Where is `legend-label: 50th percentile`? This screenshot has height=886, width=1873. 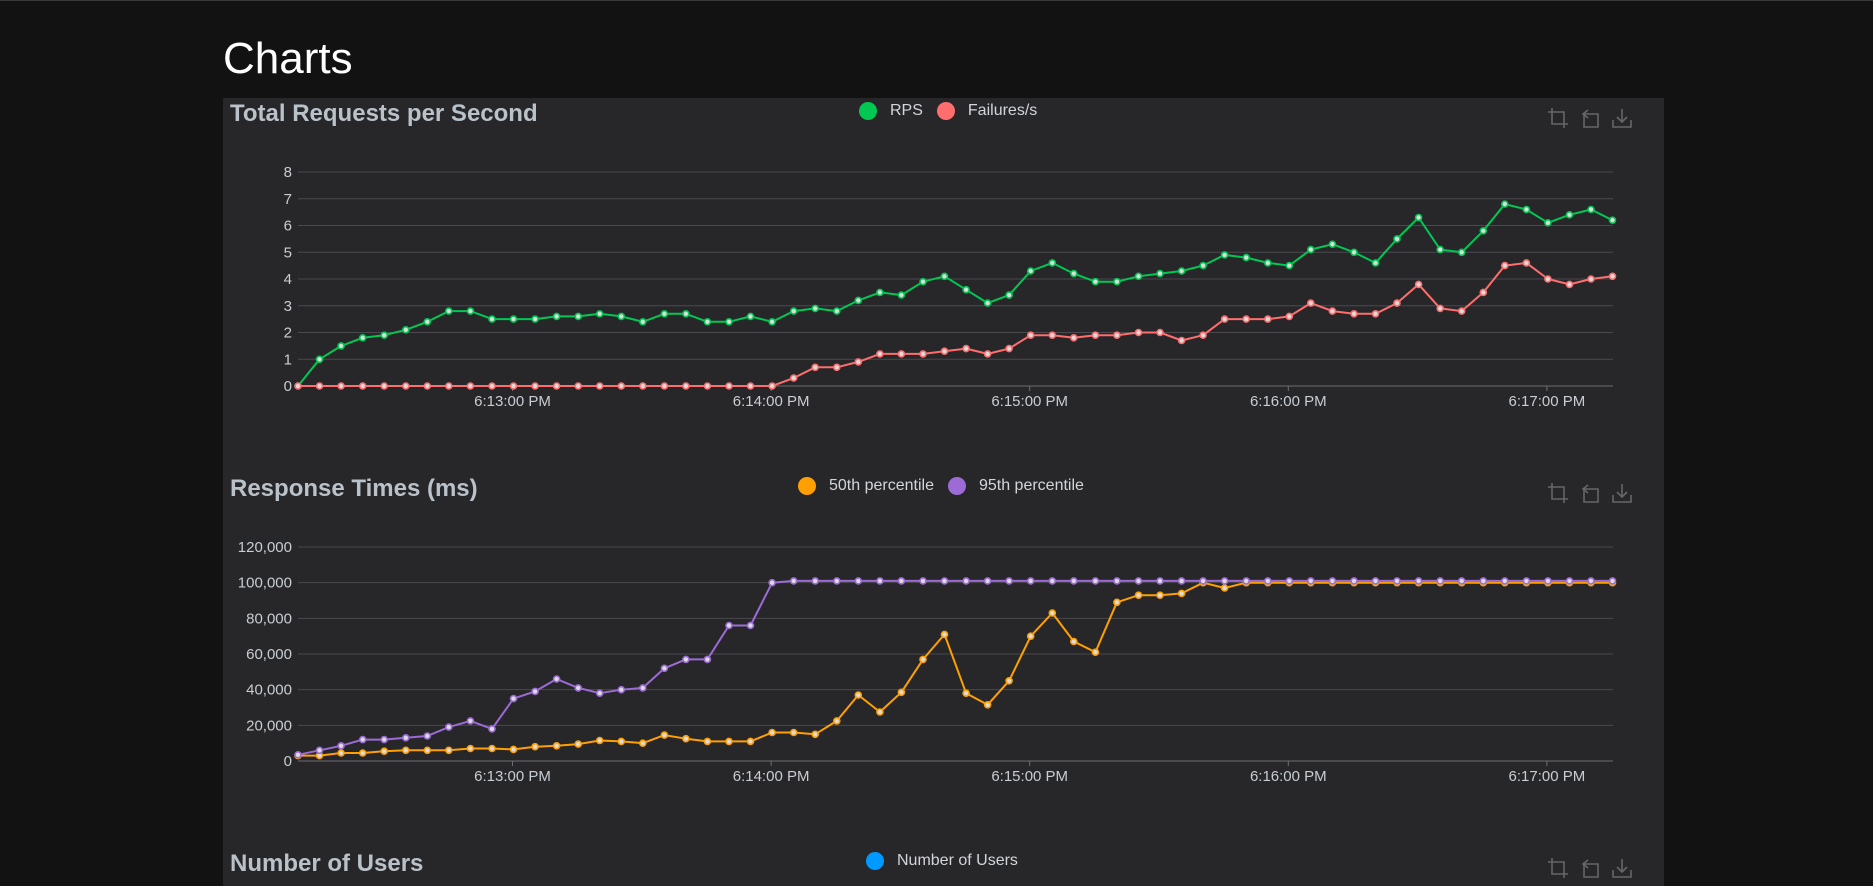 legend-label: 50th percentile is located at coordinates (881, 485).